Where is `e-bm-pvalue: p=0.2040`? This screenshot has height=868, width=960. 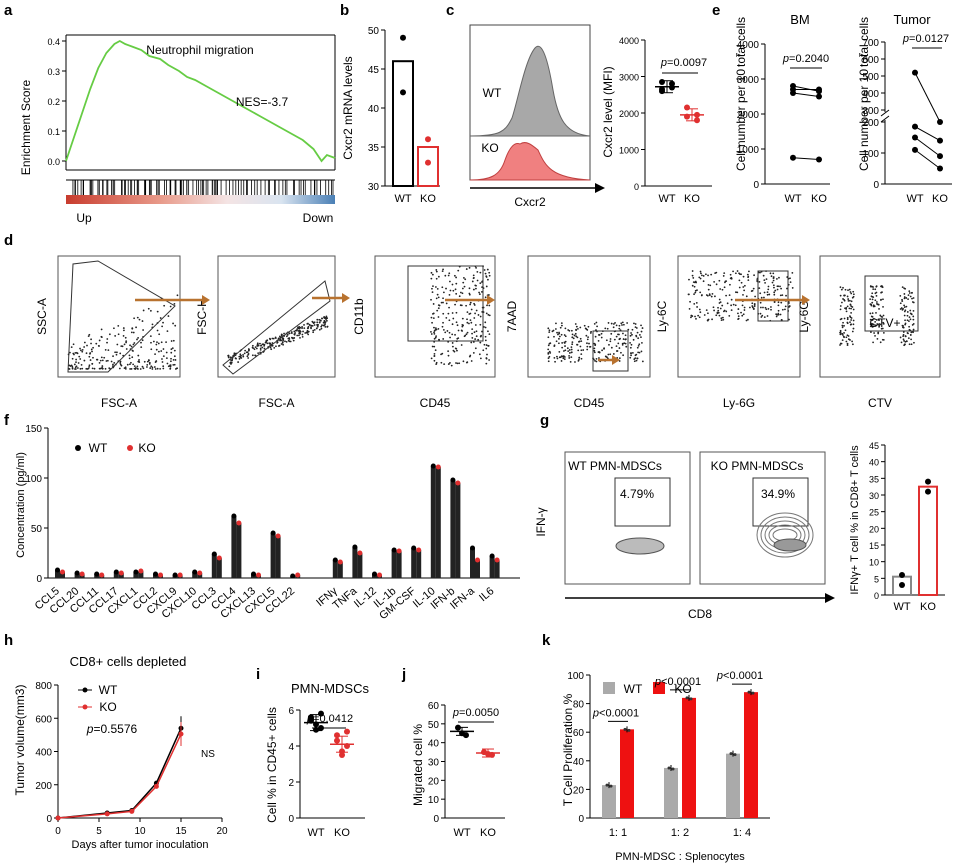 e-bm-pvalue: p=0.2040 is located at coordinates (805, 59).